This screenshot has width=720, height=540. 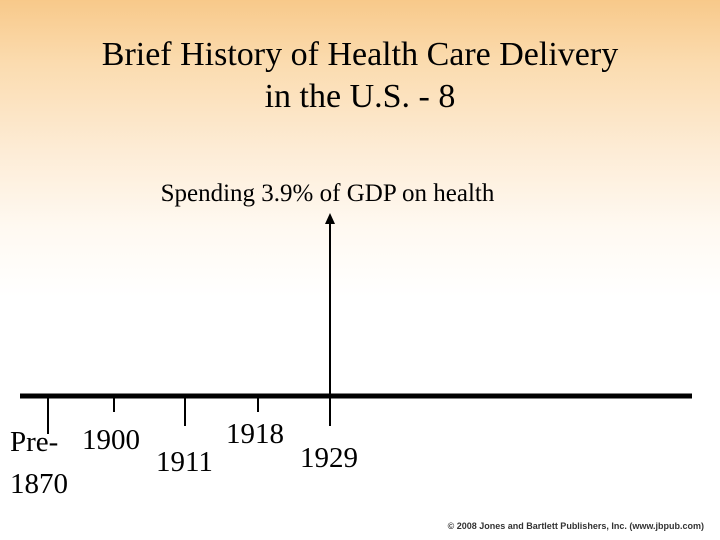 I want to click on title-line-1: Brief History of Health Care Delivery, so click(x=360, y=54).